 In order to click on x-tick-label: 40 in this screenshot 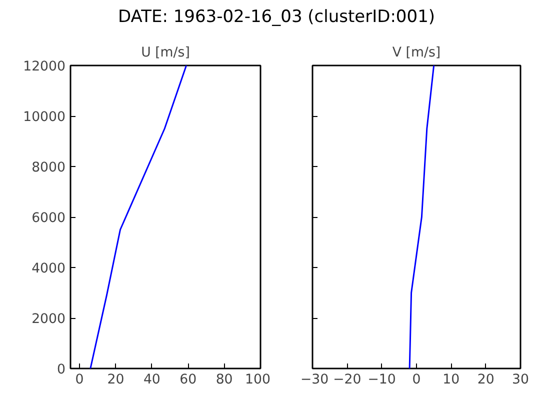, I will do `click(151, 380)`.